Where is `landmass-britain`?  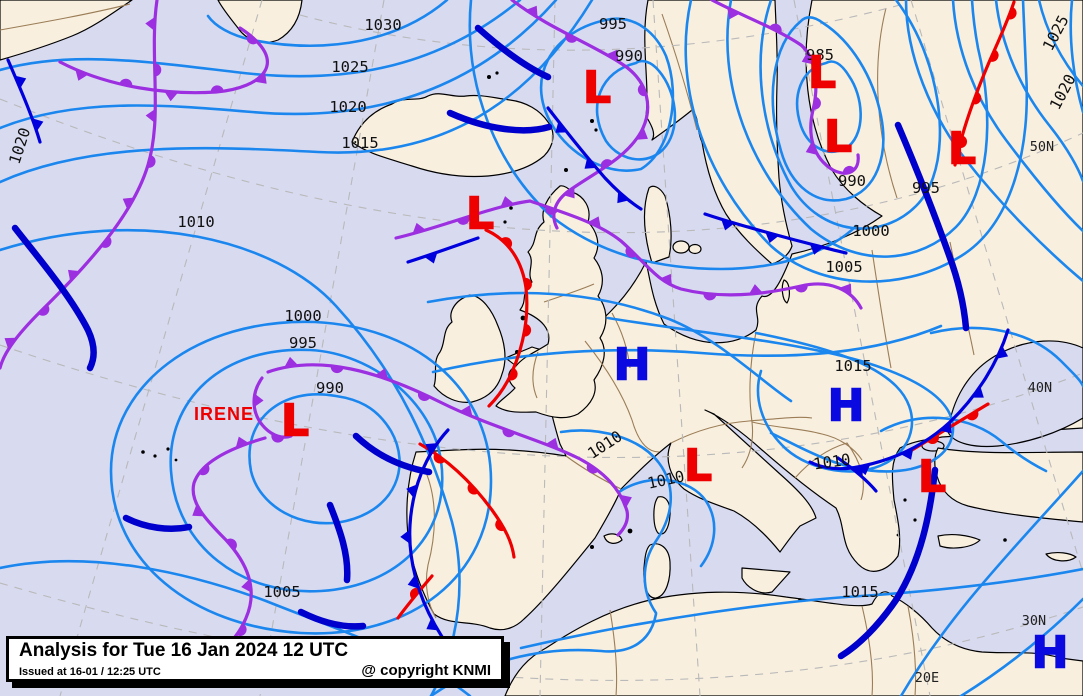
landmass-britain is located at coordinates (551, 302).